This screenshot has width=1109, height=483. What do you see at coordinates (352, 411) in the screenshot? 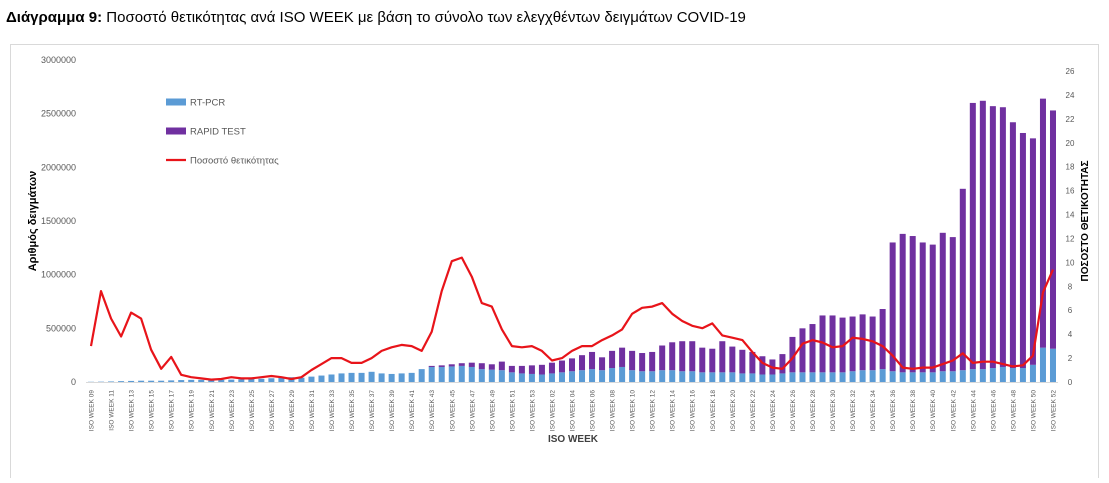
I see `x-tick-label: ISO WEEK 35` at bounding box center [352, 411].